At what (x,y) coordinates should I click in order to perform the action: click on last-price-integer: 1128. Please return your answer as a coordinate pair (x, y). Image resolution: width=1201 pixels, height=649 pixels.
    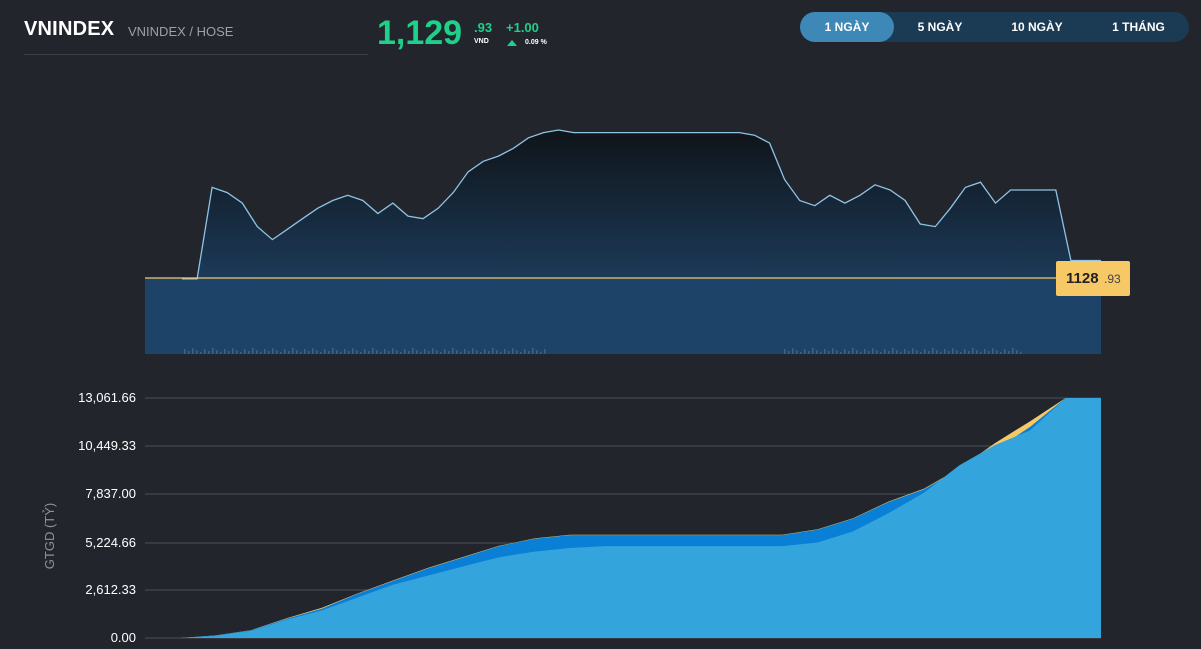
    Looking at the image, I should click on (1082, 278).